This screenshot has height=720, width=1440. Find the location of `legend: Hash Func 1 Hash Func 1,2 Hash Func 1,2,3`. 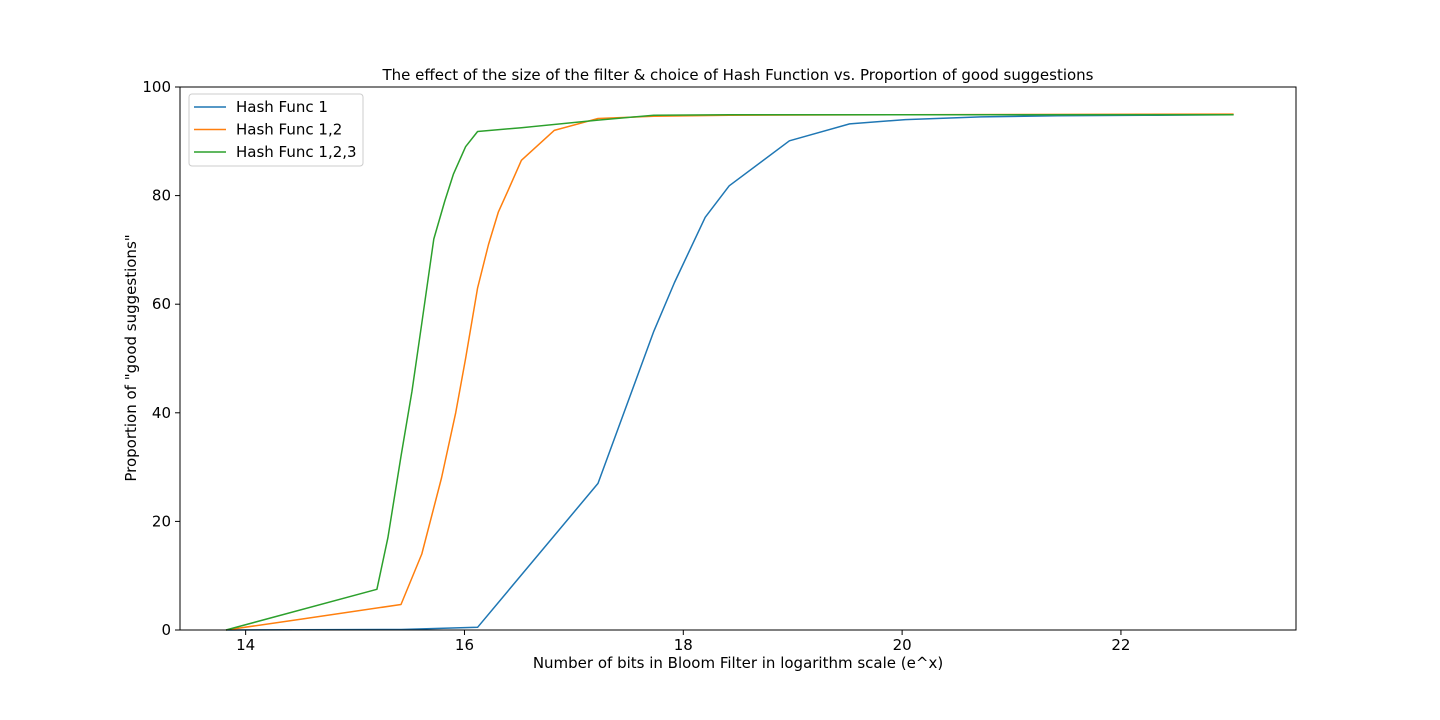

legend: Hash Func 1 Hash Func 1,2 Hash Func 1,2,3 is located at coordinates (276, 130).